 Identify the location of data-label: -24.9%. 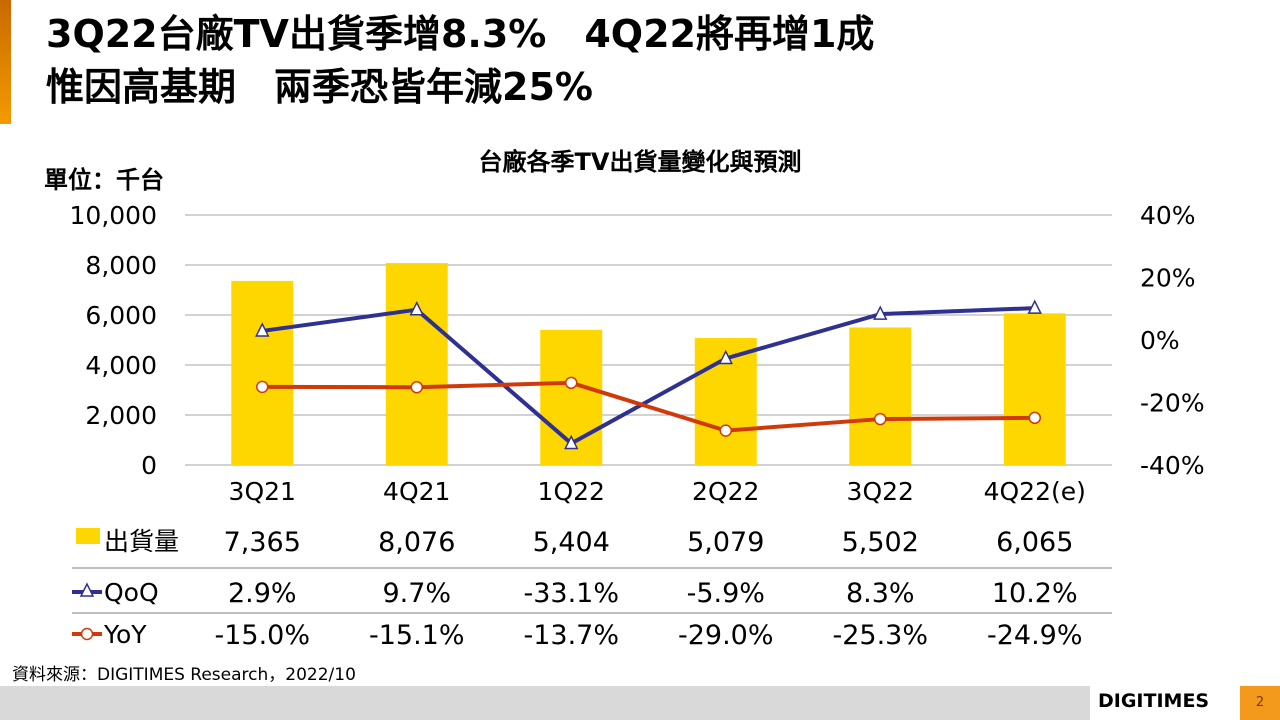
(1035, 635).